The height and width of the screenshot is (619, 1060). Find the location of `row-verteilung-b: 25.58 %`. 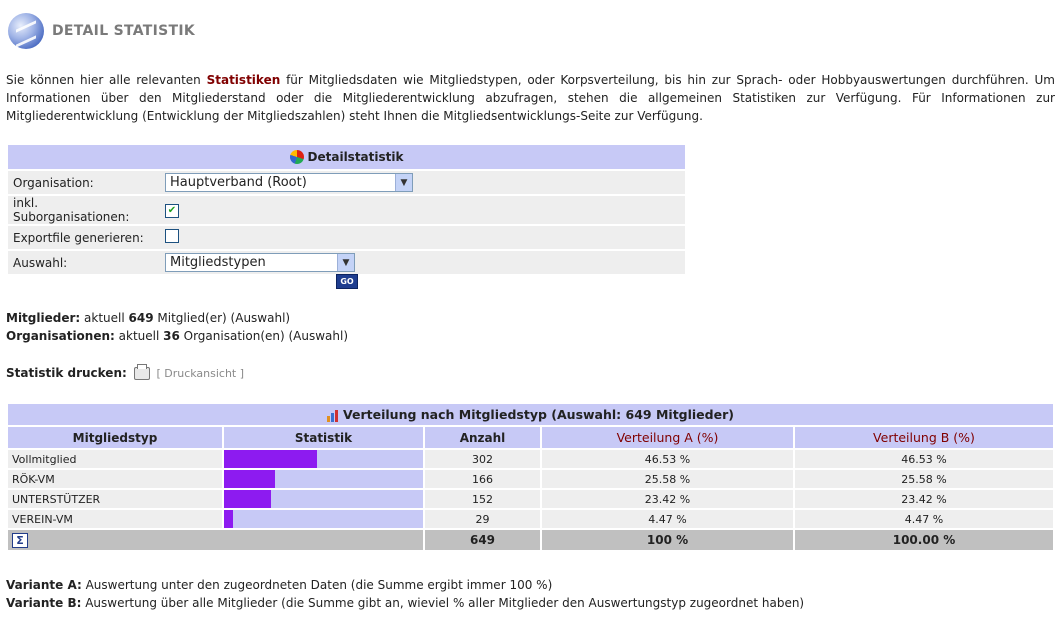

row-verteilung-b: 25.58 % is located at coordinates (923, 478).